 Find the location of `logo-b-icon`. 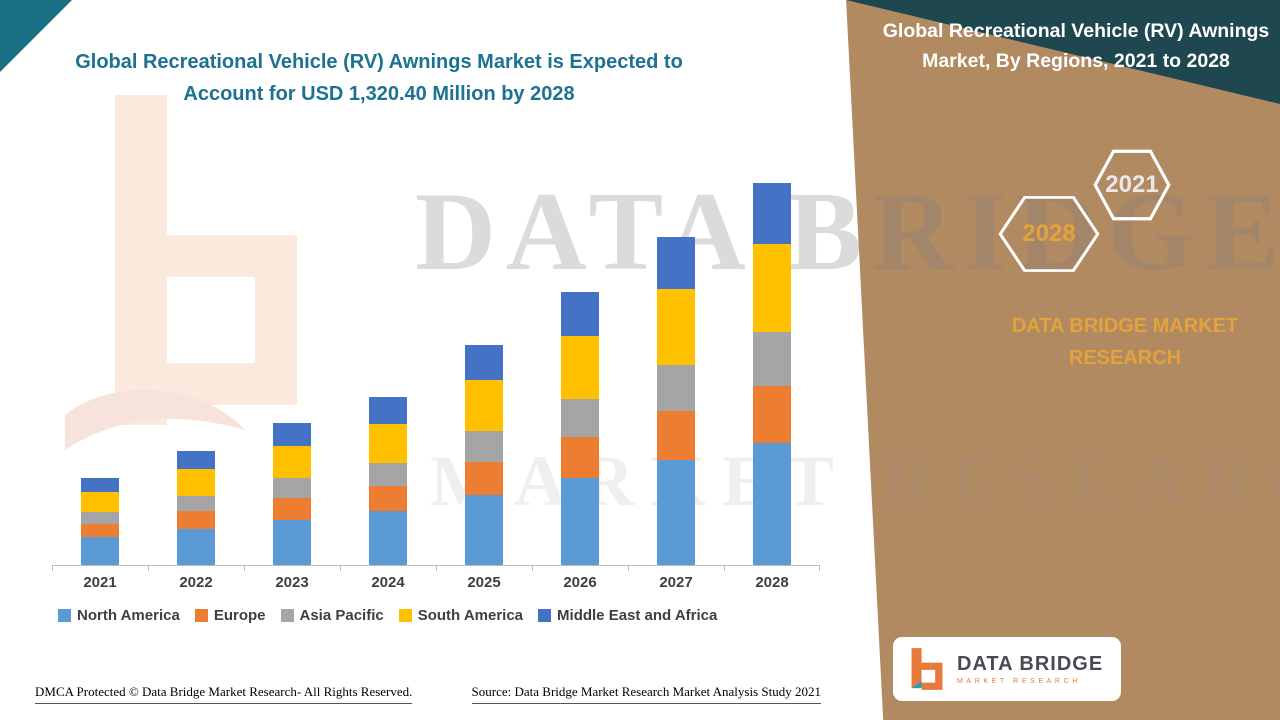

logo-b-icon is located at coordinates (927, 669).